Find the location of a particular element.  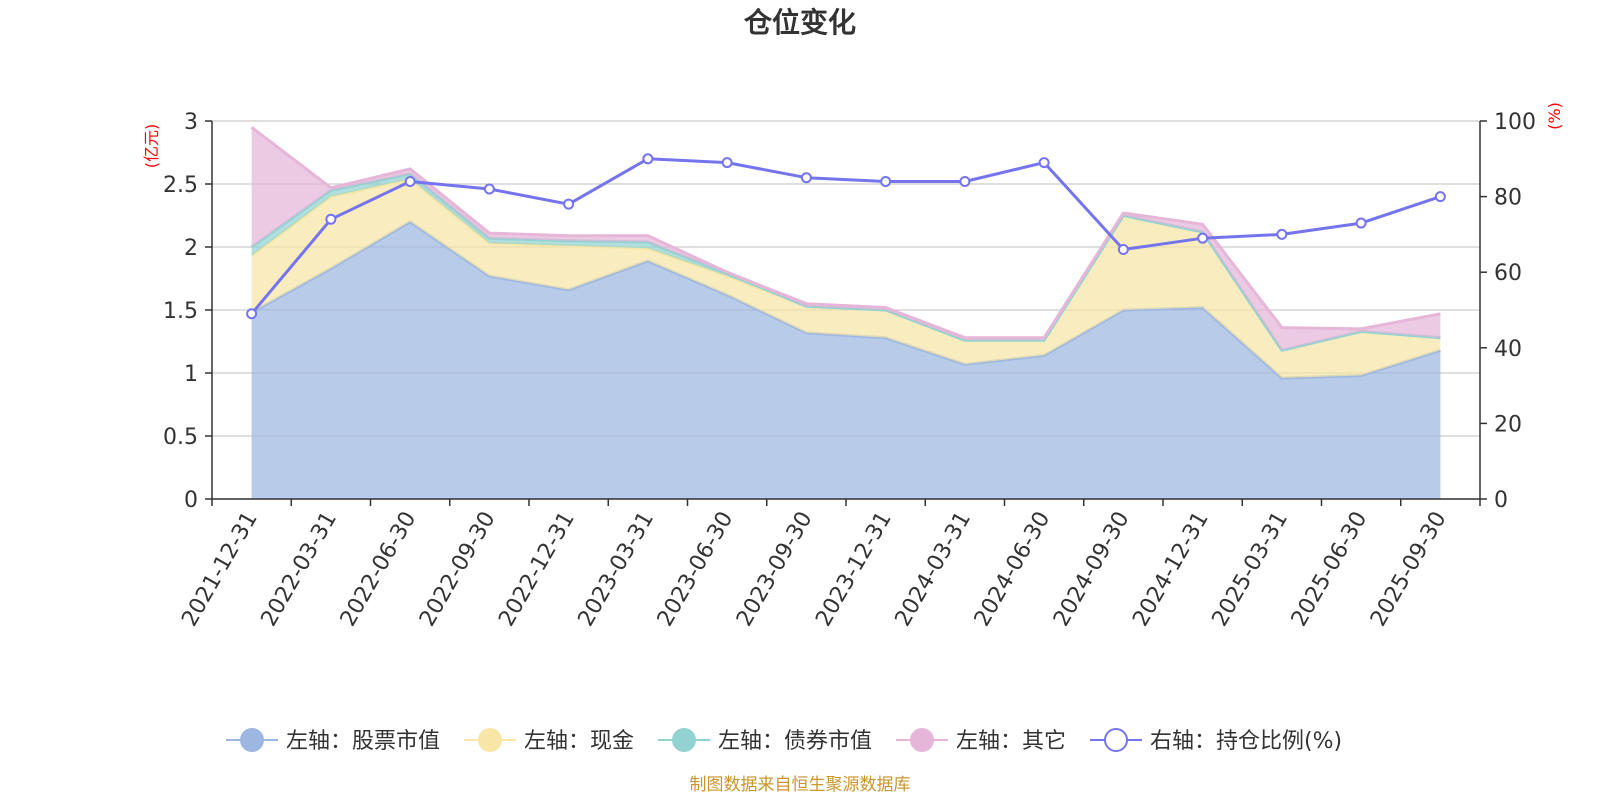

right-tick-label: 80 is located at coordinates (1508, 198).